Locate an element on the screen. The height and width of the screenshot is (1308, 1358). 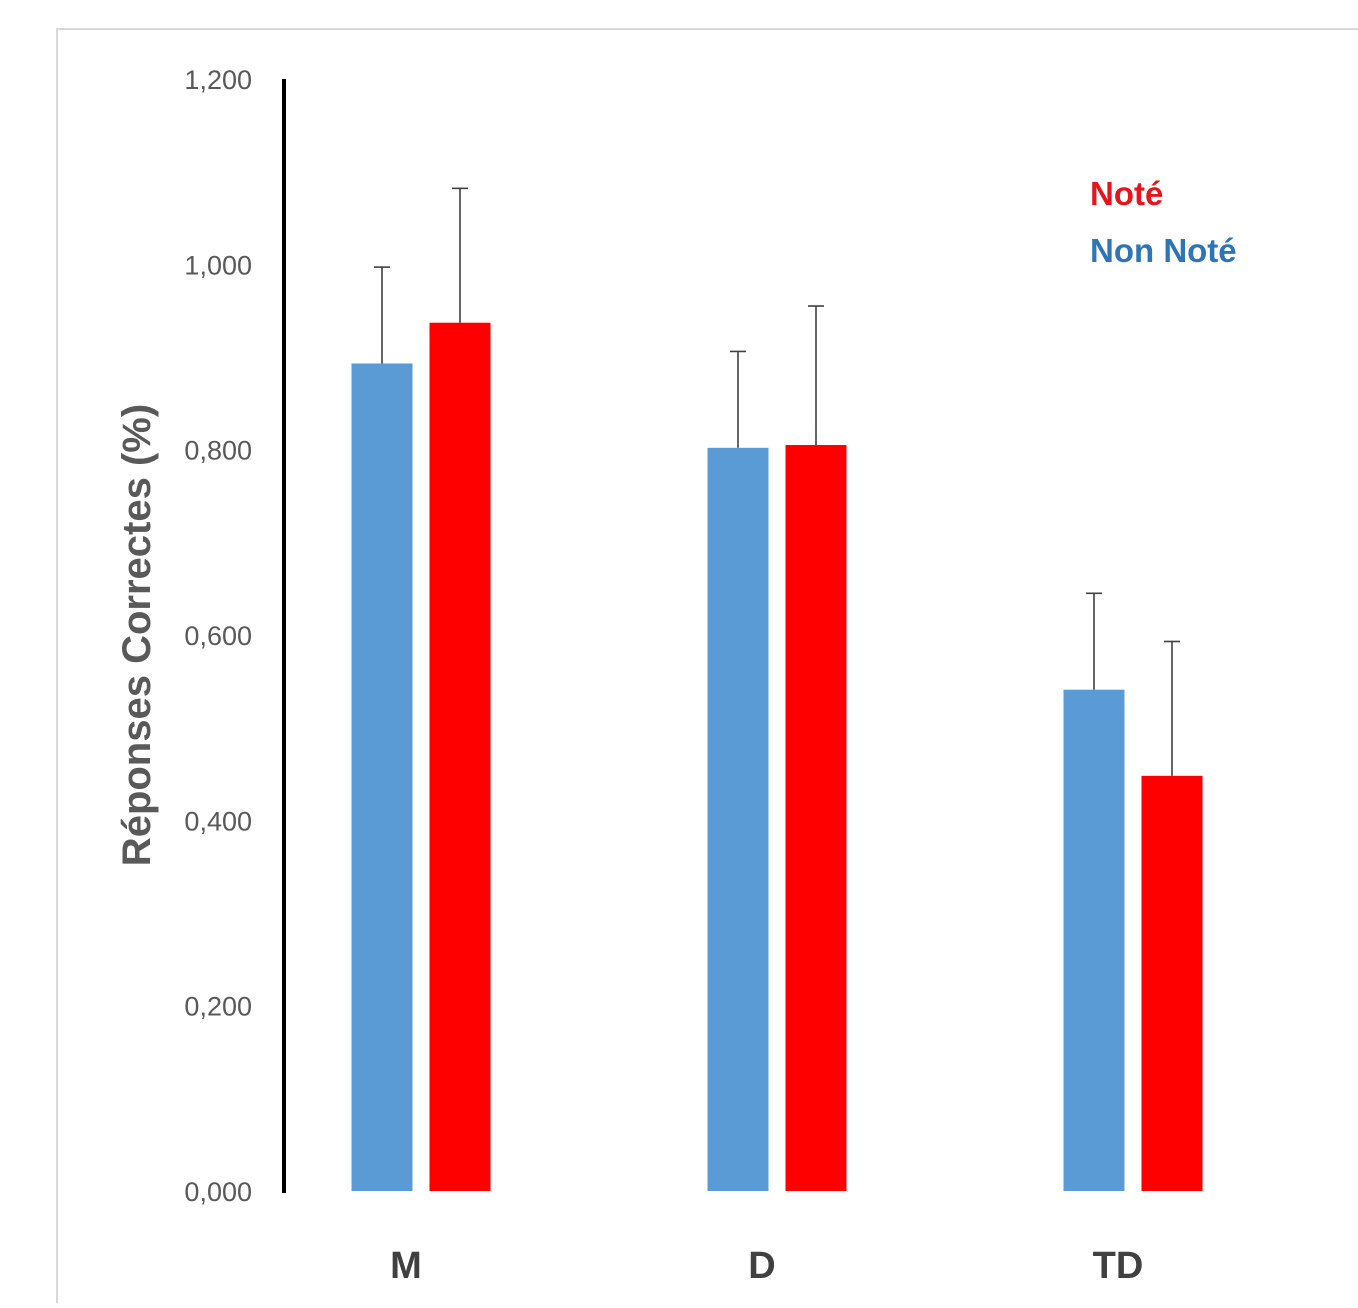
y-tick-label: 1,200 is located at coordinates (218, 80).